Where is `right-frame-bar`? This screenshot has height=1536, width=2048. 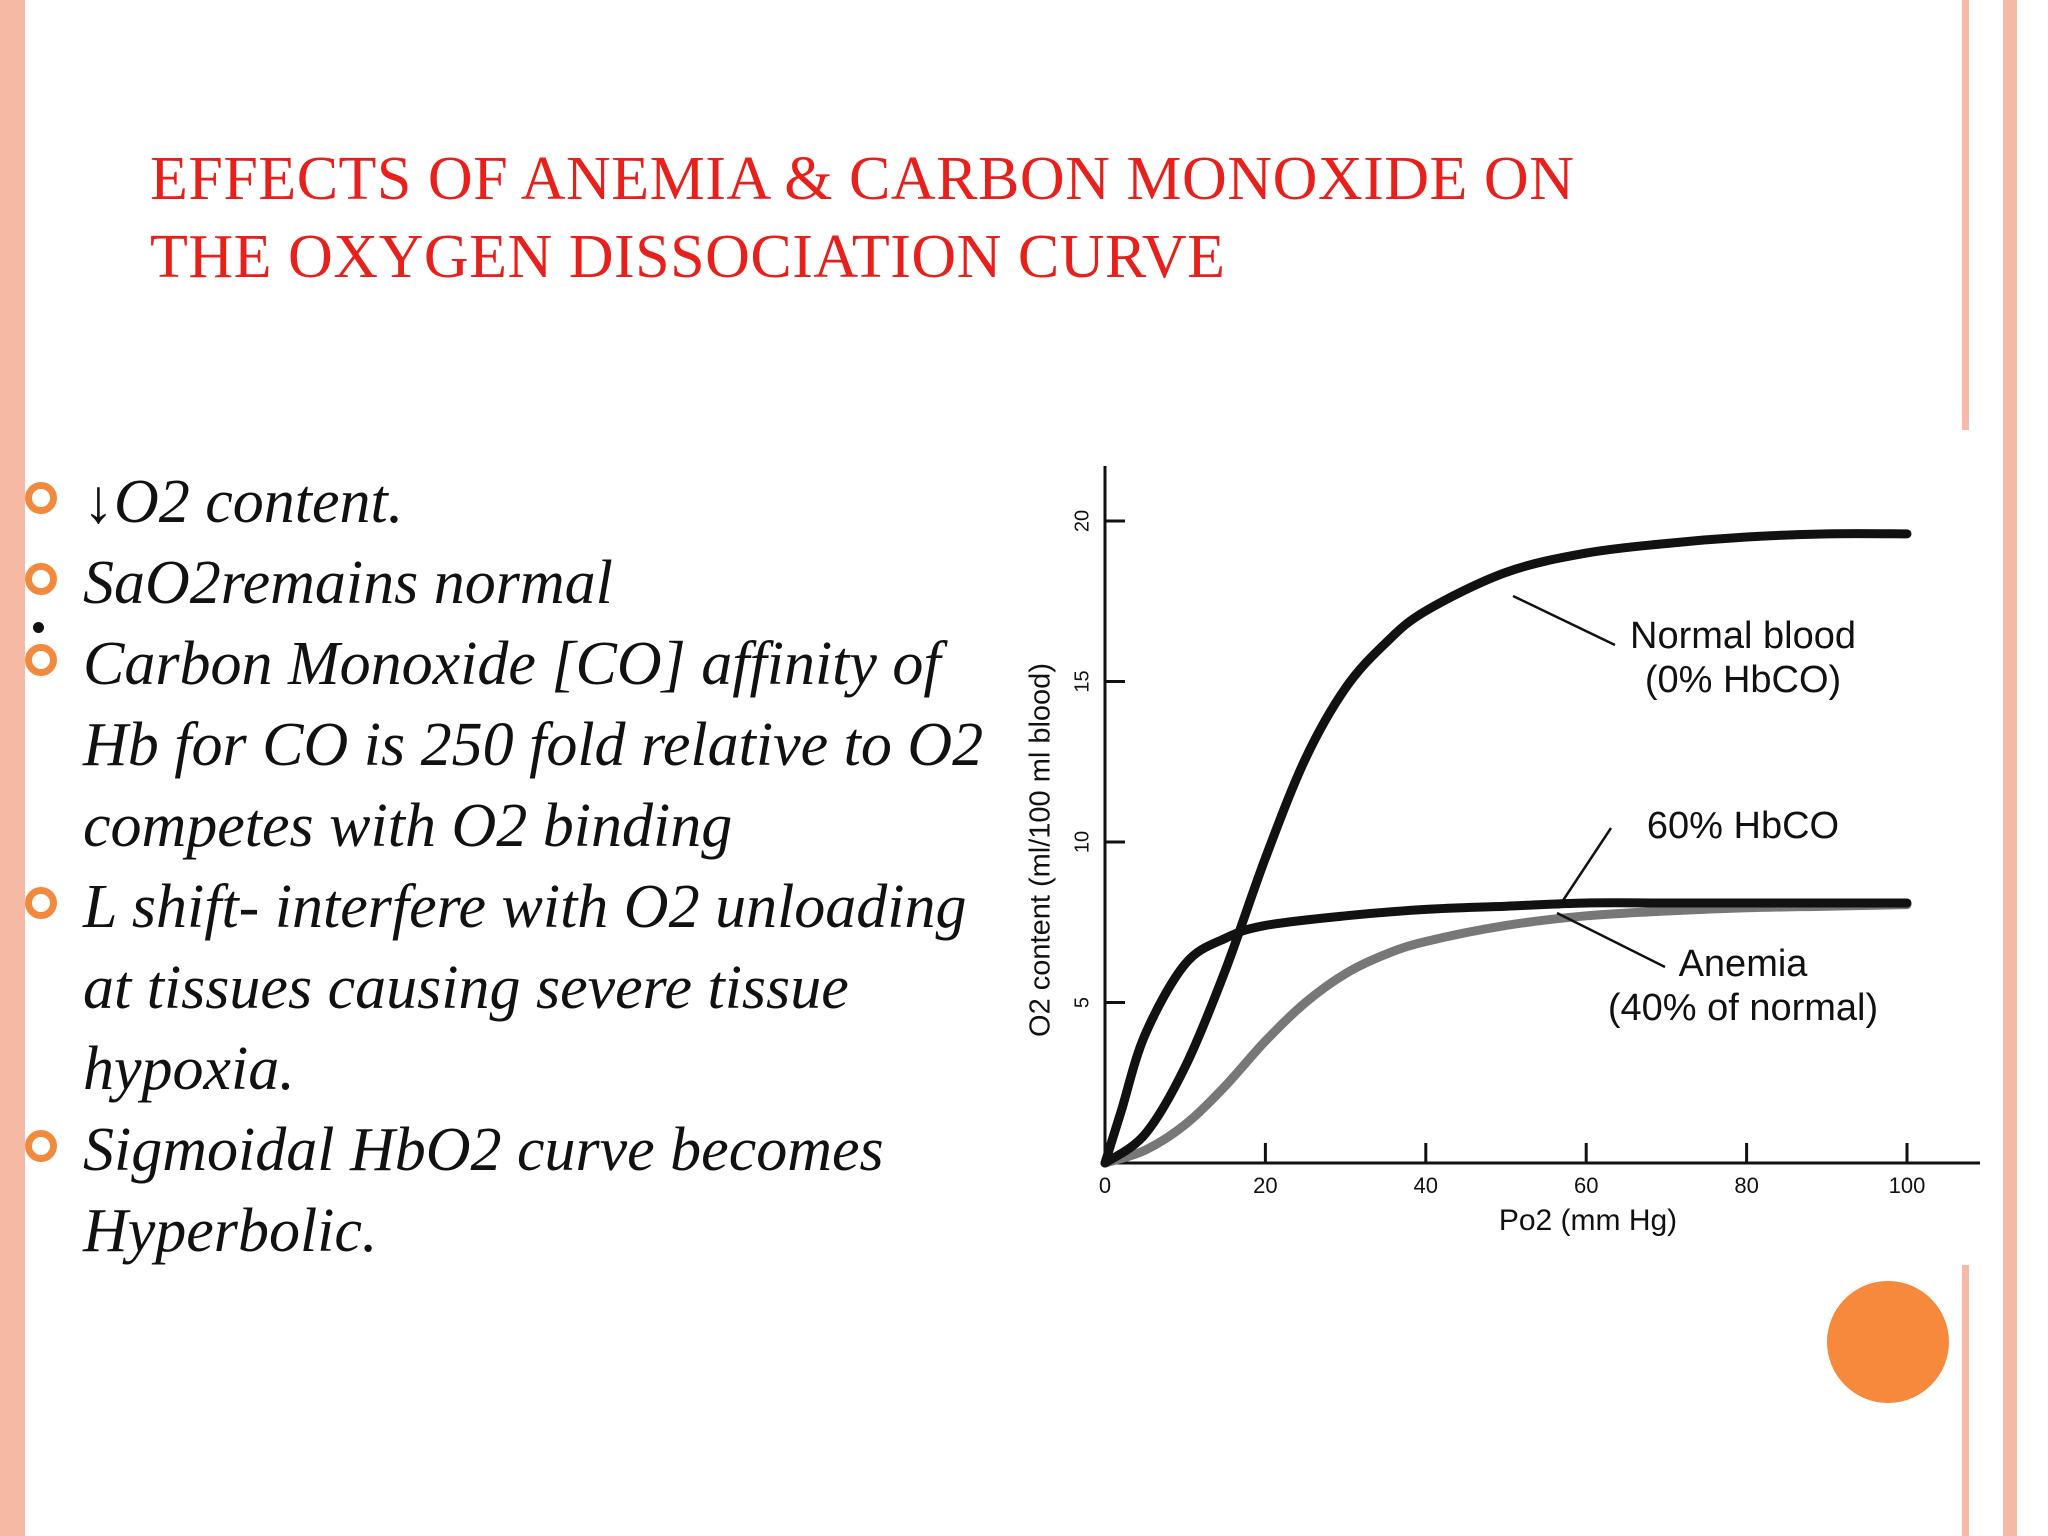 right-frame-bar is located at coordinates (2010, 768).